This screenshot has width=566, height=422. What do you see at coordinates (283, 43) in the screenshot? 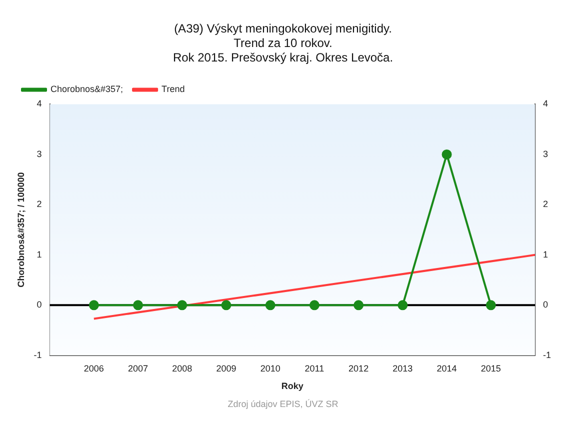
I see `chart-title: (A39) Výskyt meningokokovej menigitidy. Trend za 10 rokov. Rok 2015. Prešovský kraj. Okres Levoča.` at bounding box center [283, 43].